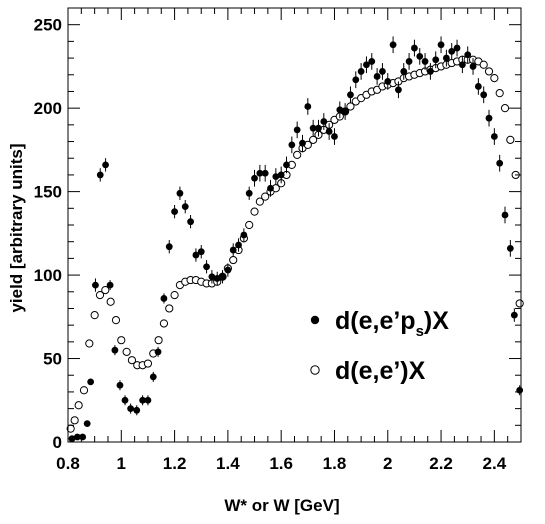  What do you see at coordinates (48, 25) in the screenshot?
I see `y-tick-label: 250` at bounding box center [48, 25].